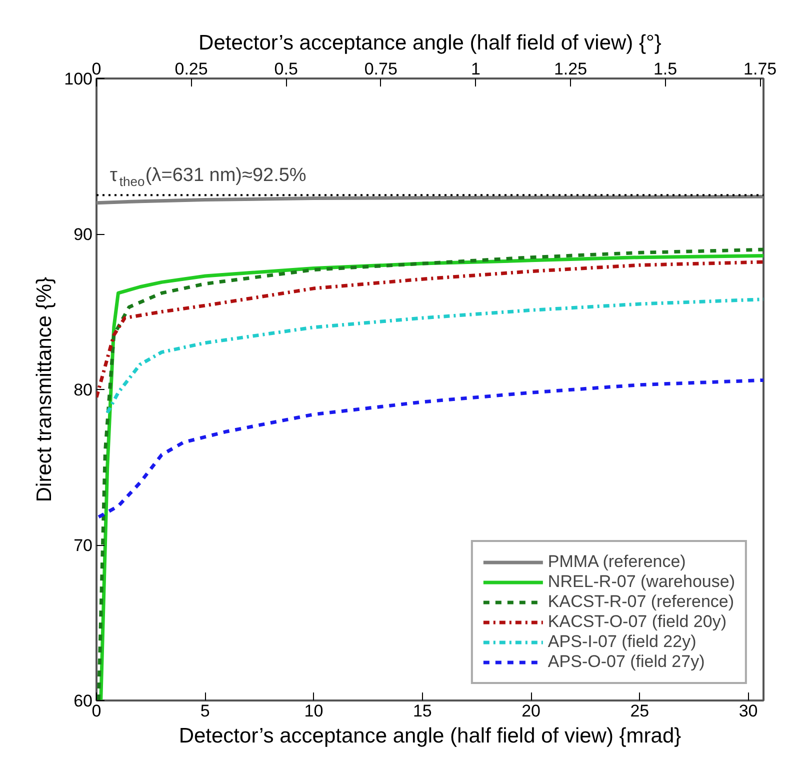  What do you see at coordinates (83, 545) in the screenshot?
I see `y-tick-label: 70` at bounding box center [83, 545].